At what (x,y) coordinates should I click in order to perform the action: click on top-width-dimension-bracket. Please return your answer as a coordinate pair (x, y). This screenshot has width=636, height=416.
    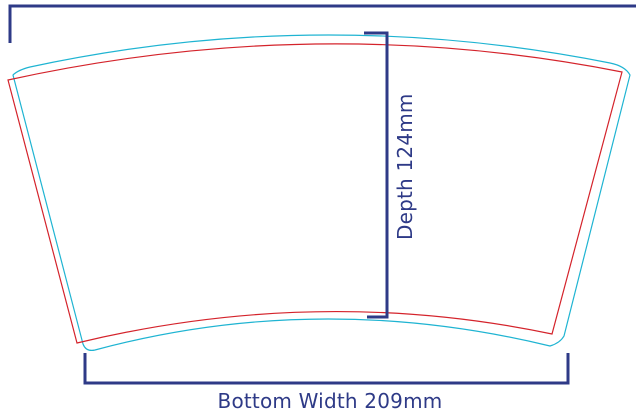
    Looking at the image, I should click on (322, 23).